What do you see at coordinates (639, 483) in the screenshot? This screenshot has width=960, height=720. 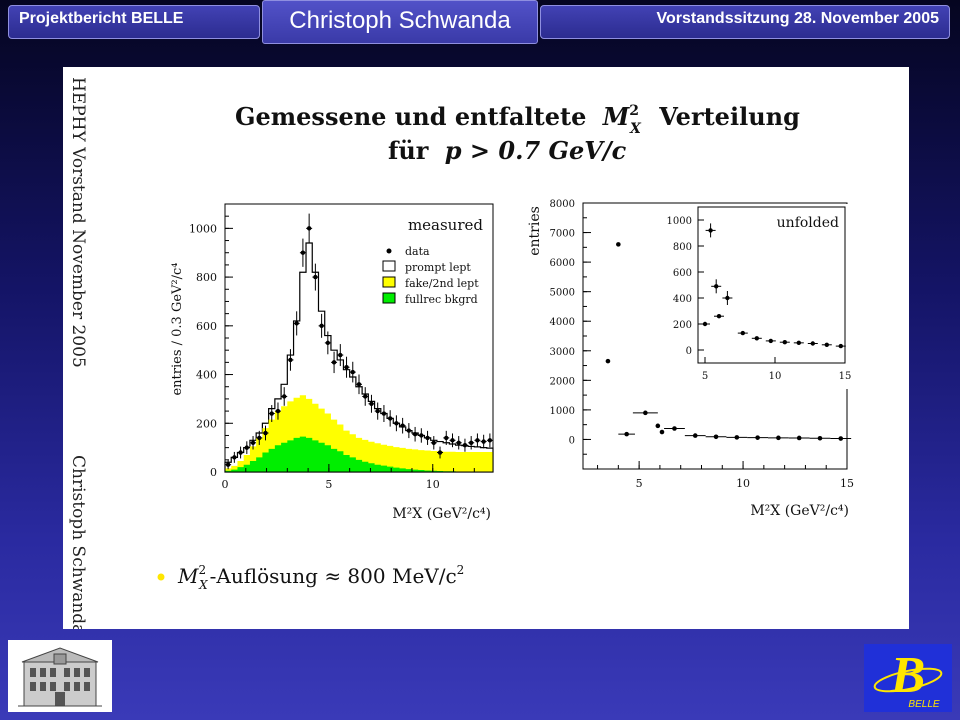 I see `x-tick-label: 5` at bounding box center [639, 483].